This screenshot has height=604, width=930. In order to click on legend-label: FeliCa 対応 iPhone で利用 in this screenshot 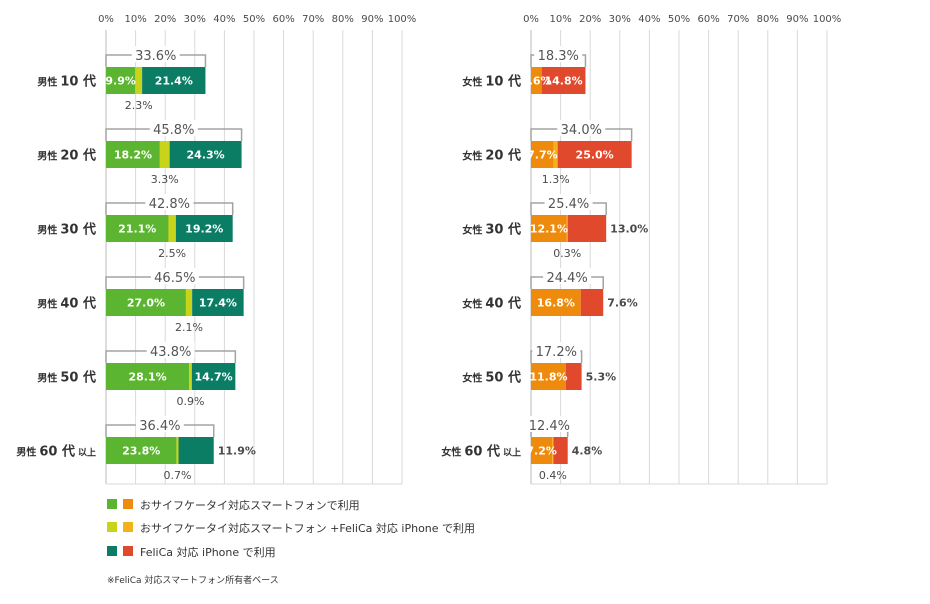, I will do `click(208, 552)`.